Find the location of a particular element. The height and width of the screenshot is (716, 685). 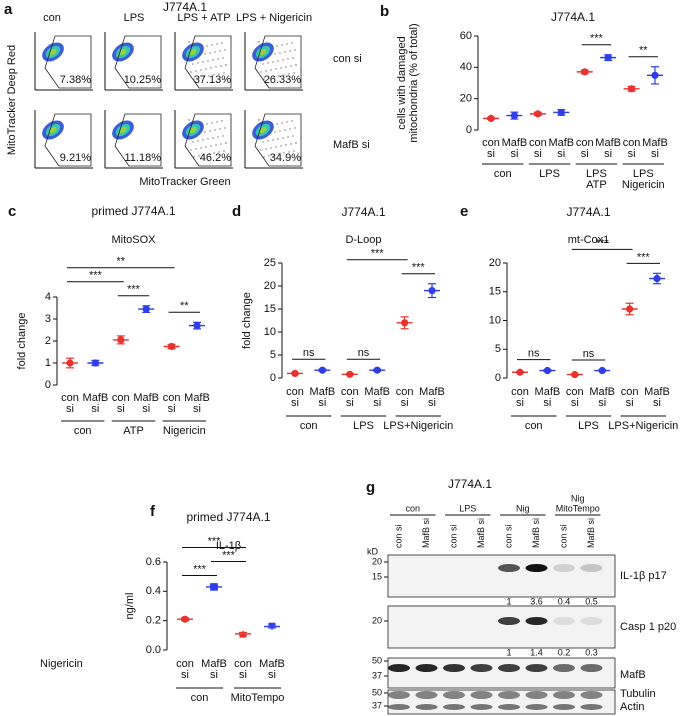

y-tick-label: 20 is located at coordinates (270, 286).